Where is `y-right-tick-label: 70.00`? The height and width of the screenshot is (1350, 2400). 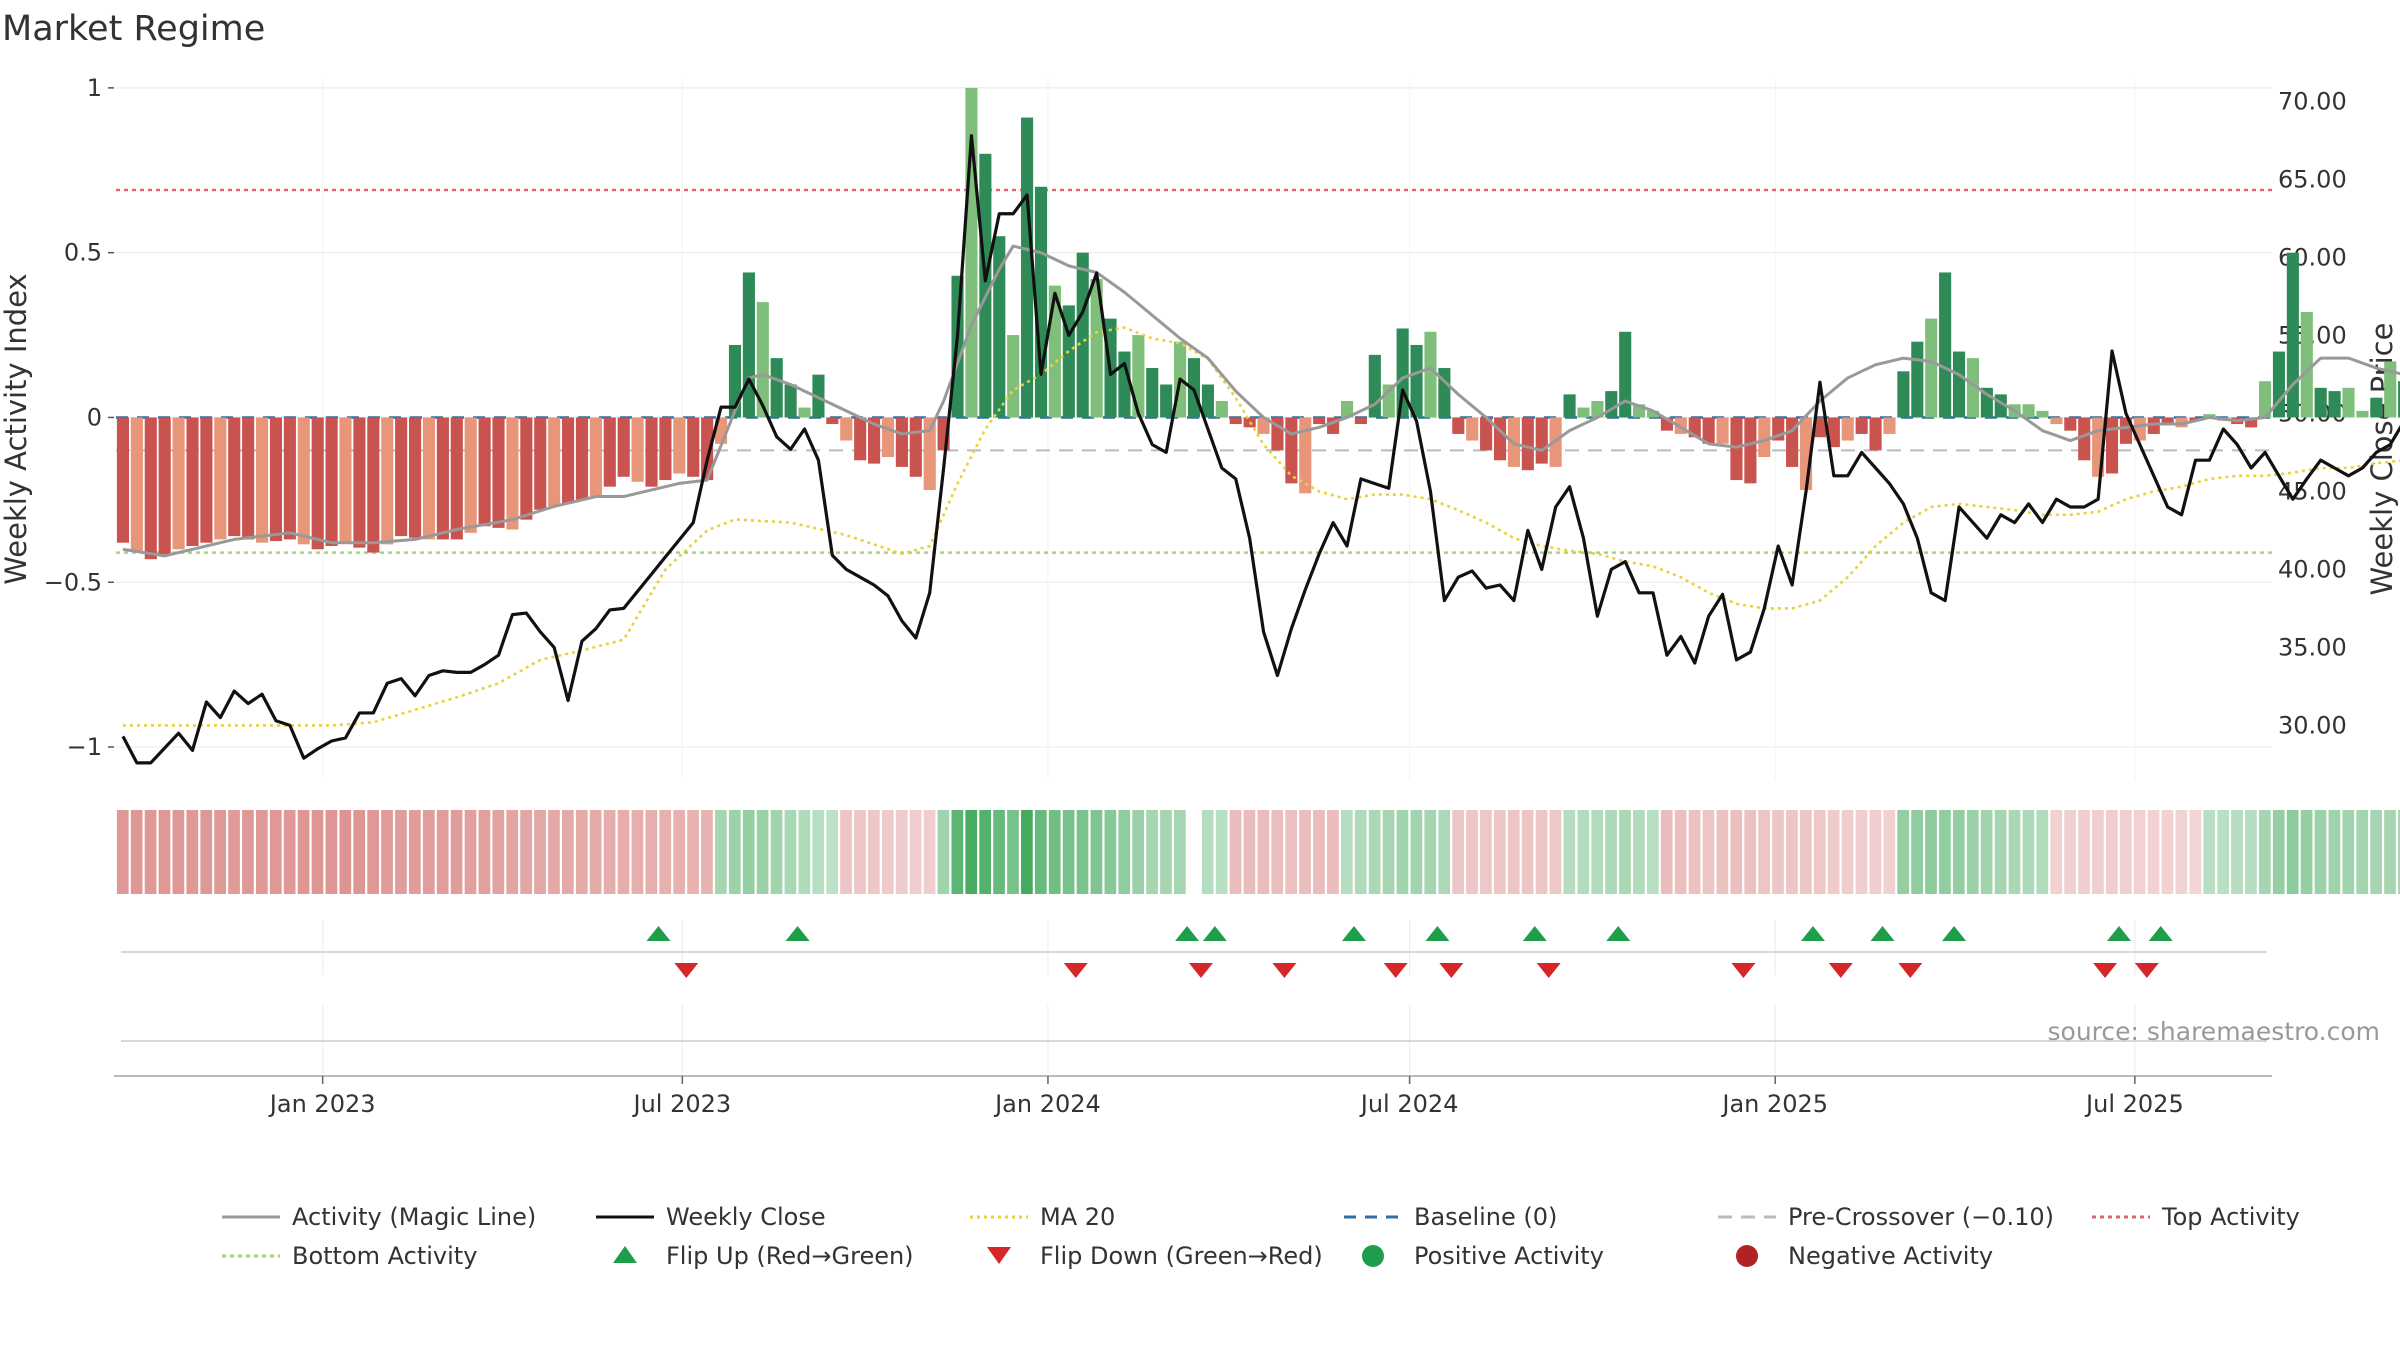 y-right-tick-label: 70.00 is located at coordinates (2312, 101).